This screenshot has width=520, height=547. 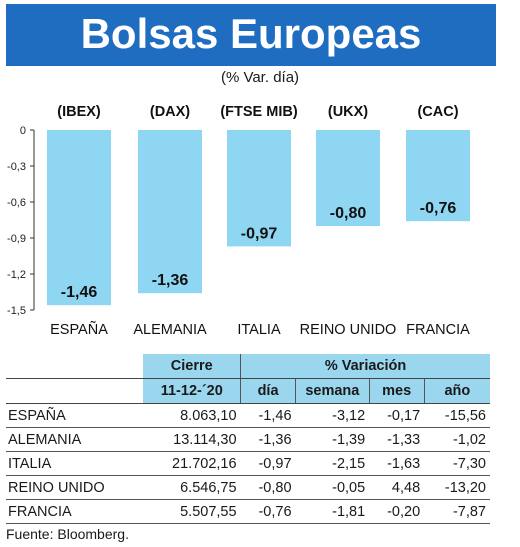 What do you see at coordinates (397, 439) in the screenshot?
I see `row-mes: -1,33` at bounding box center [397, 439].